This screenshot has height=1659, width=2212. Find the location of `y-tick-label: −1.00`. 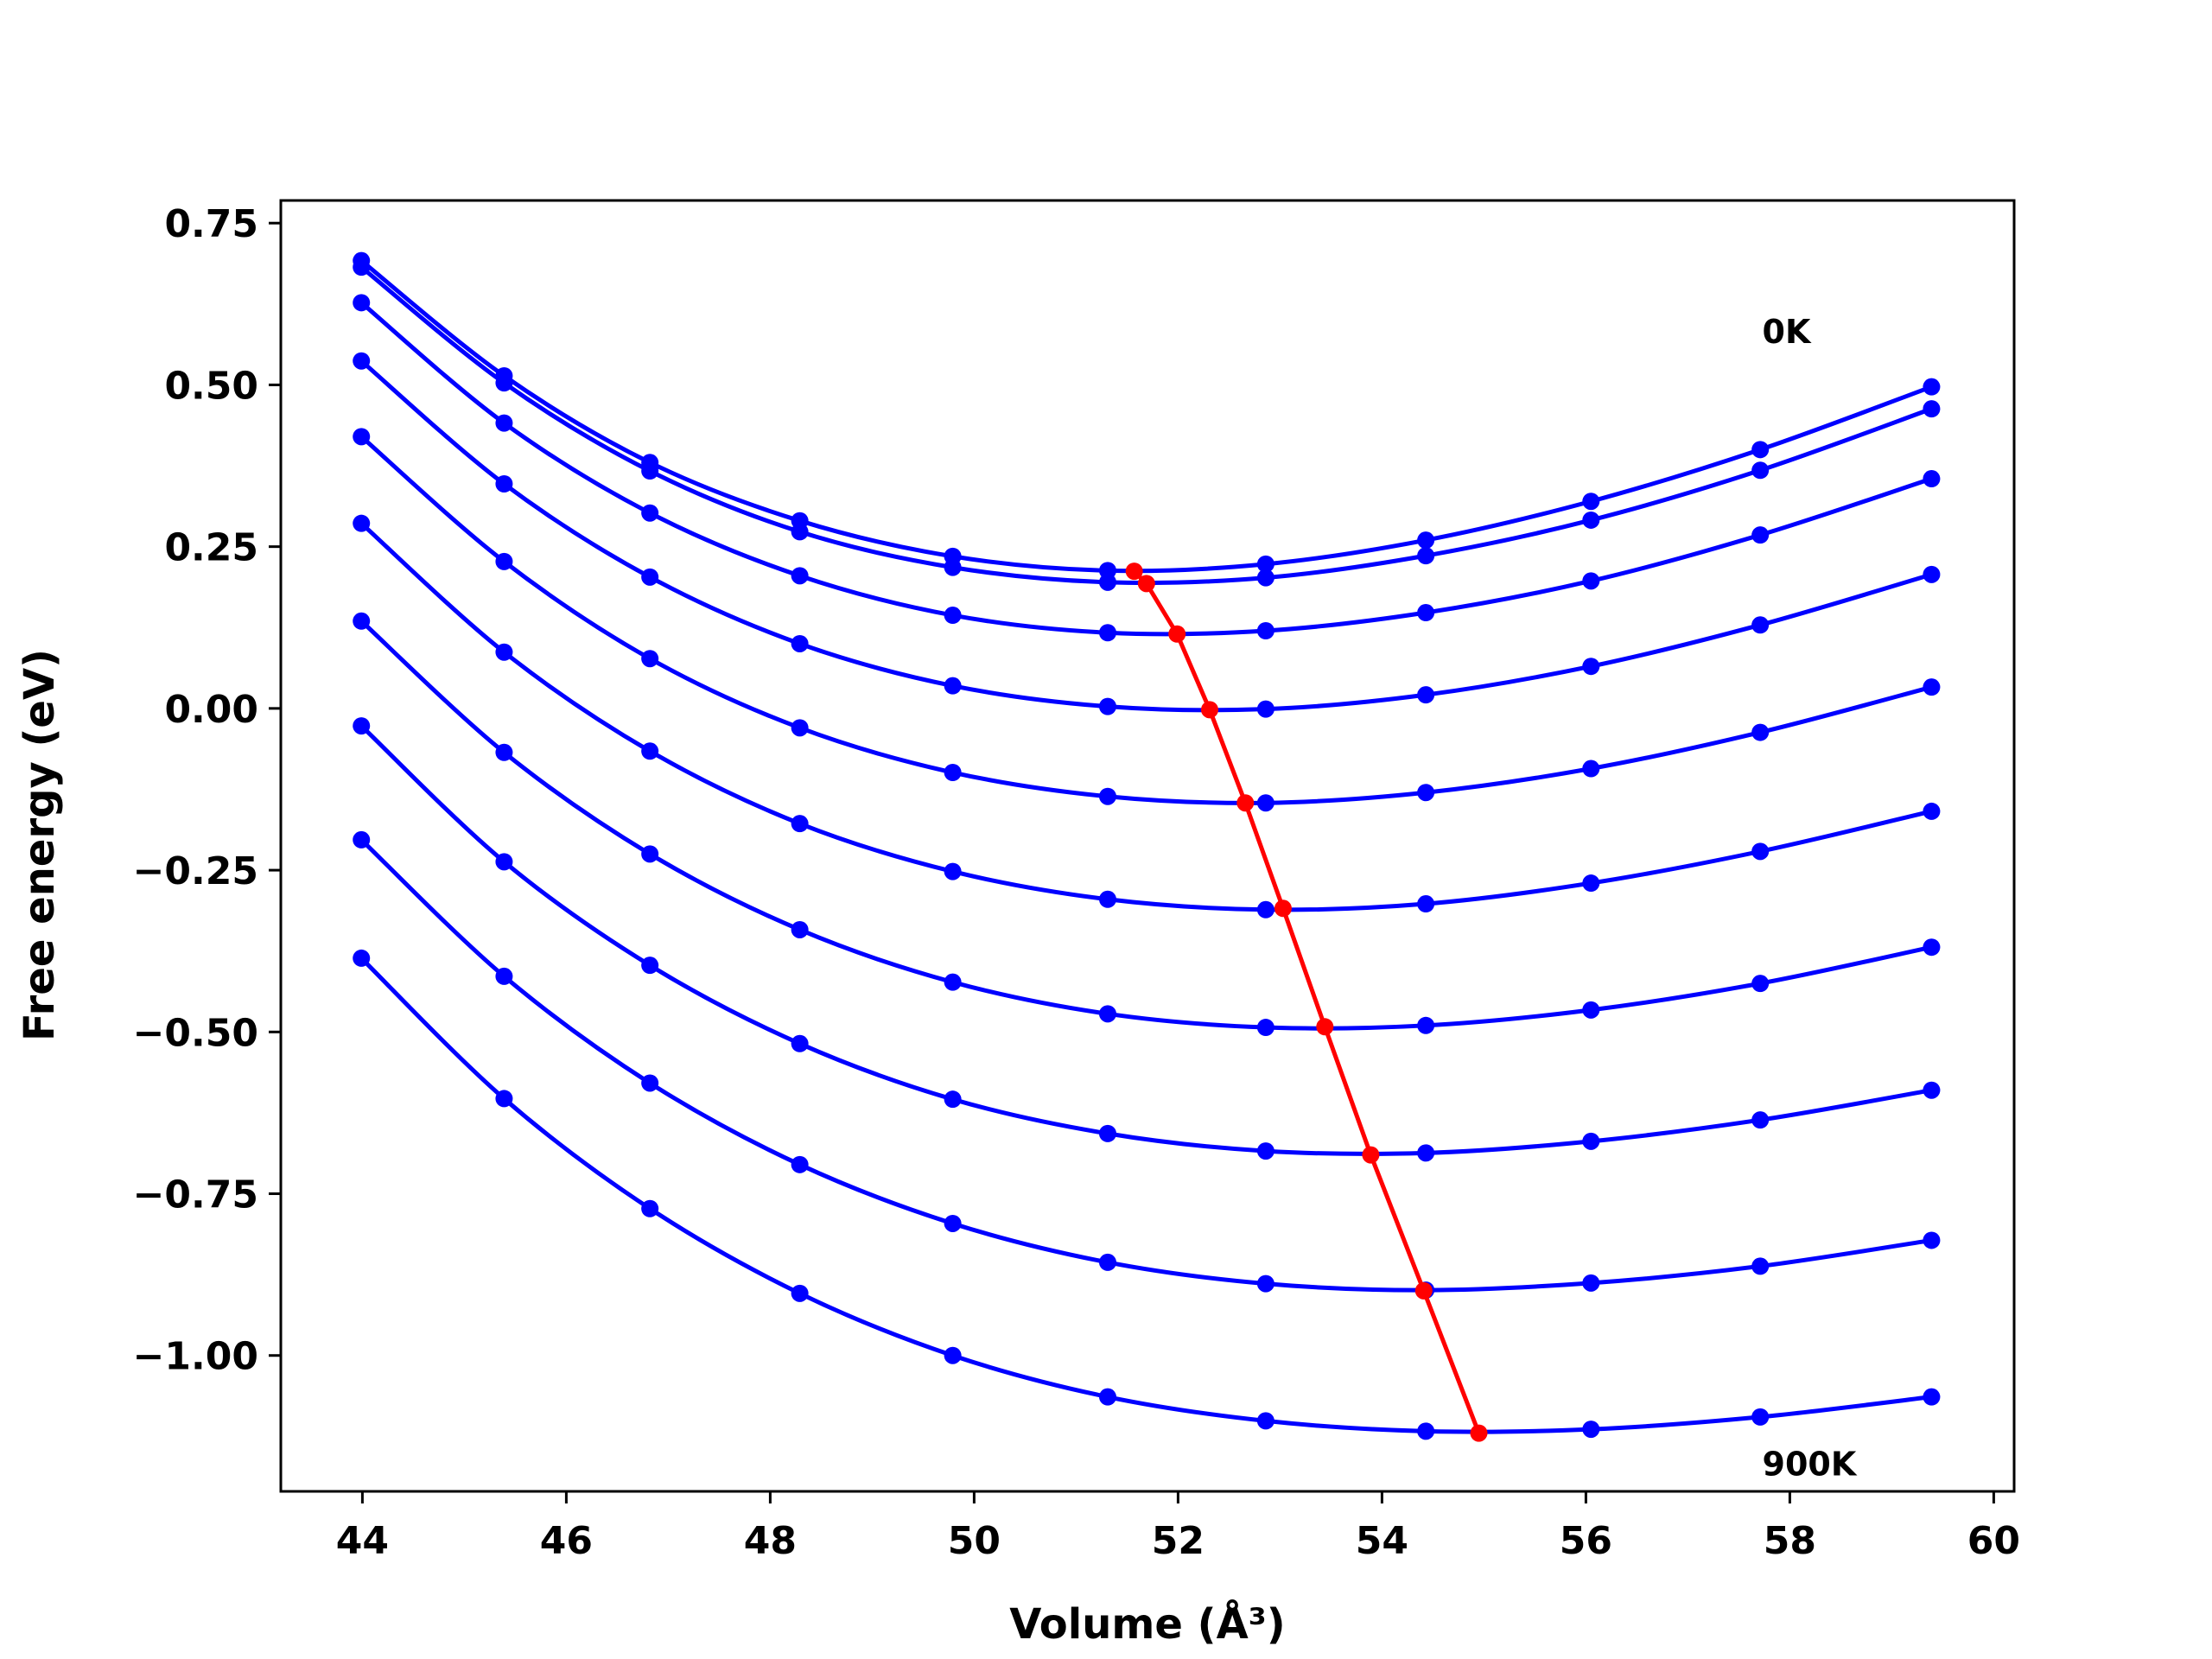

y-tick-label: −1.00 is located at coordinates (195, 1357).